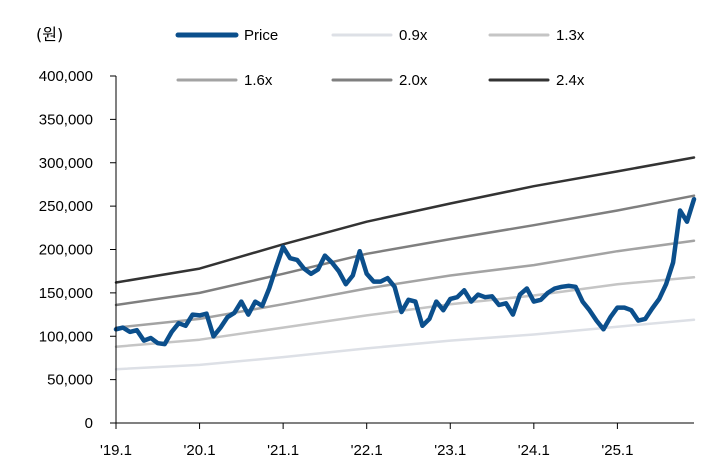 The image size is (717, 470). What do you see at coordinates (379, 35) in the screenshot?
I see `legend-item-0-9x: 0.9x` at bounding box center [379, 35].